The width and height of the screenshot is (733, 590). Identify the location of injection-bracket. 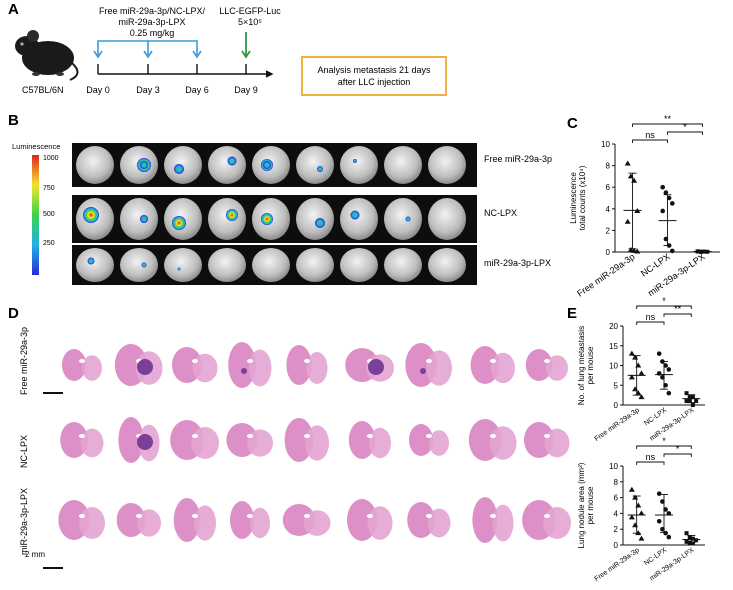
(147, 49).